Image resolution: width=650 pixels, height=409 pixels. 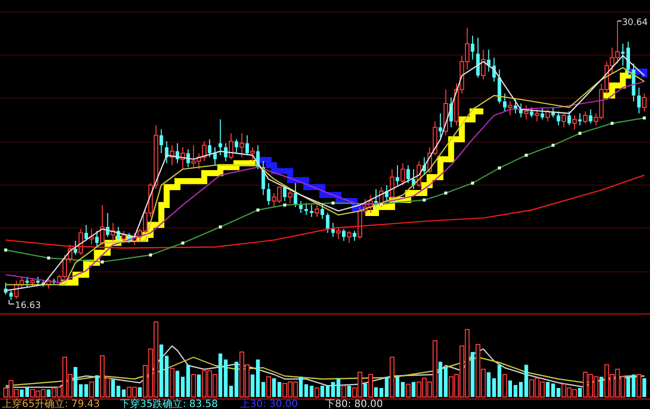 What do you see at coordinates (51, 403) in the screenshot?
I see `text: 上穿65升确立: 79.43` at bounding box center [51, 403].